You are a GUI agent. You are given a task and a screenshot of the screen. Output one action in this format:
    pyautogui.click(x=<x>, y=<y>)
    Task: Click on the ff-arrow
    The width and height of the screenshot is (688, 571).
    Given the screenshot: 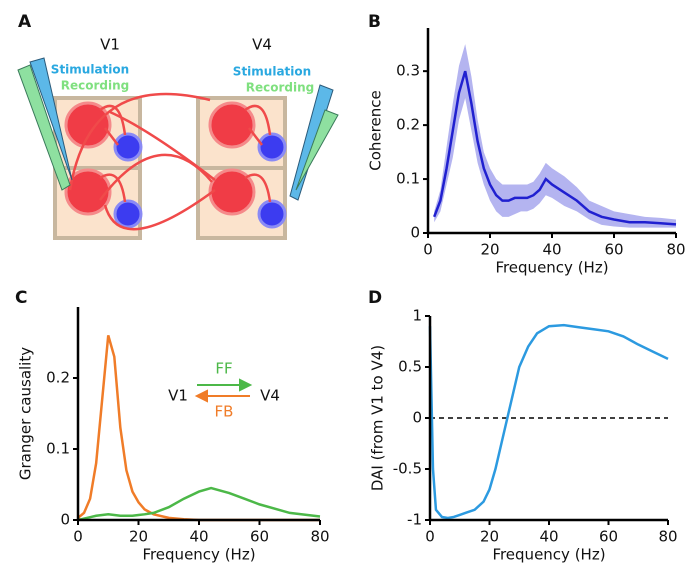 What is the action you would take?
    pyautogui.click(x=225, y=385)
    